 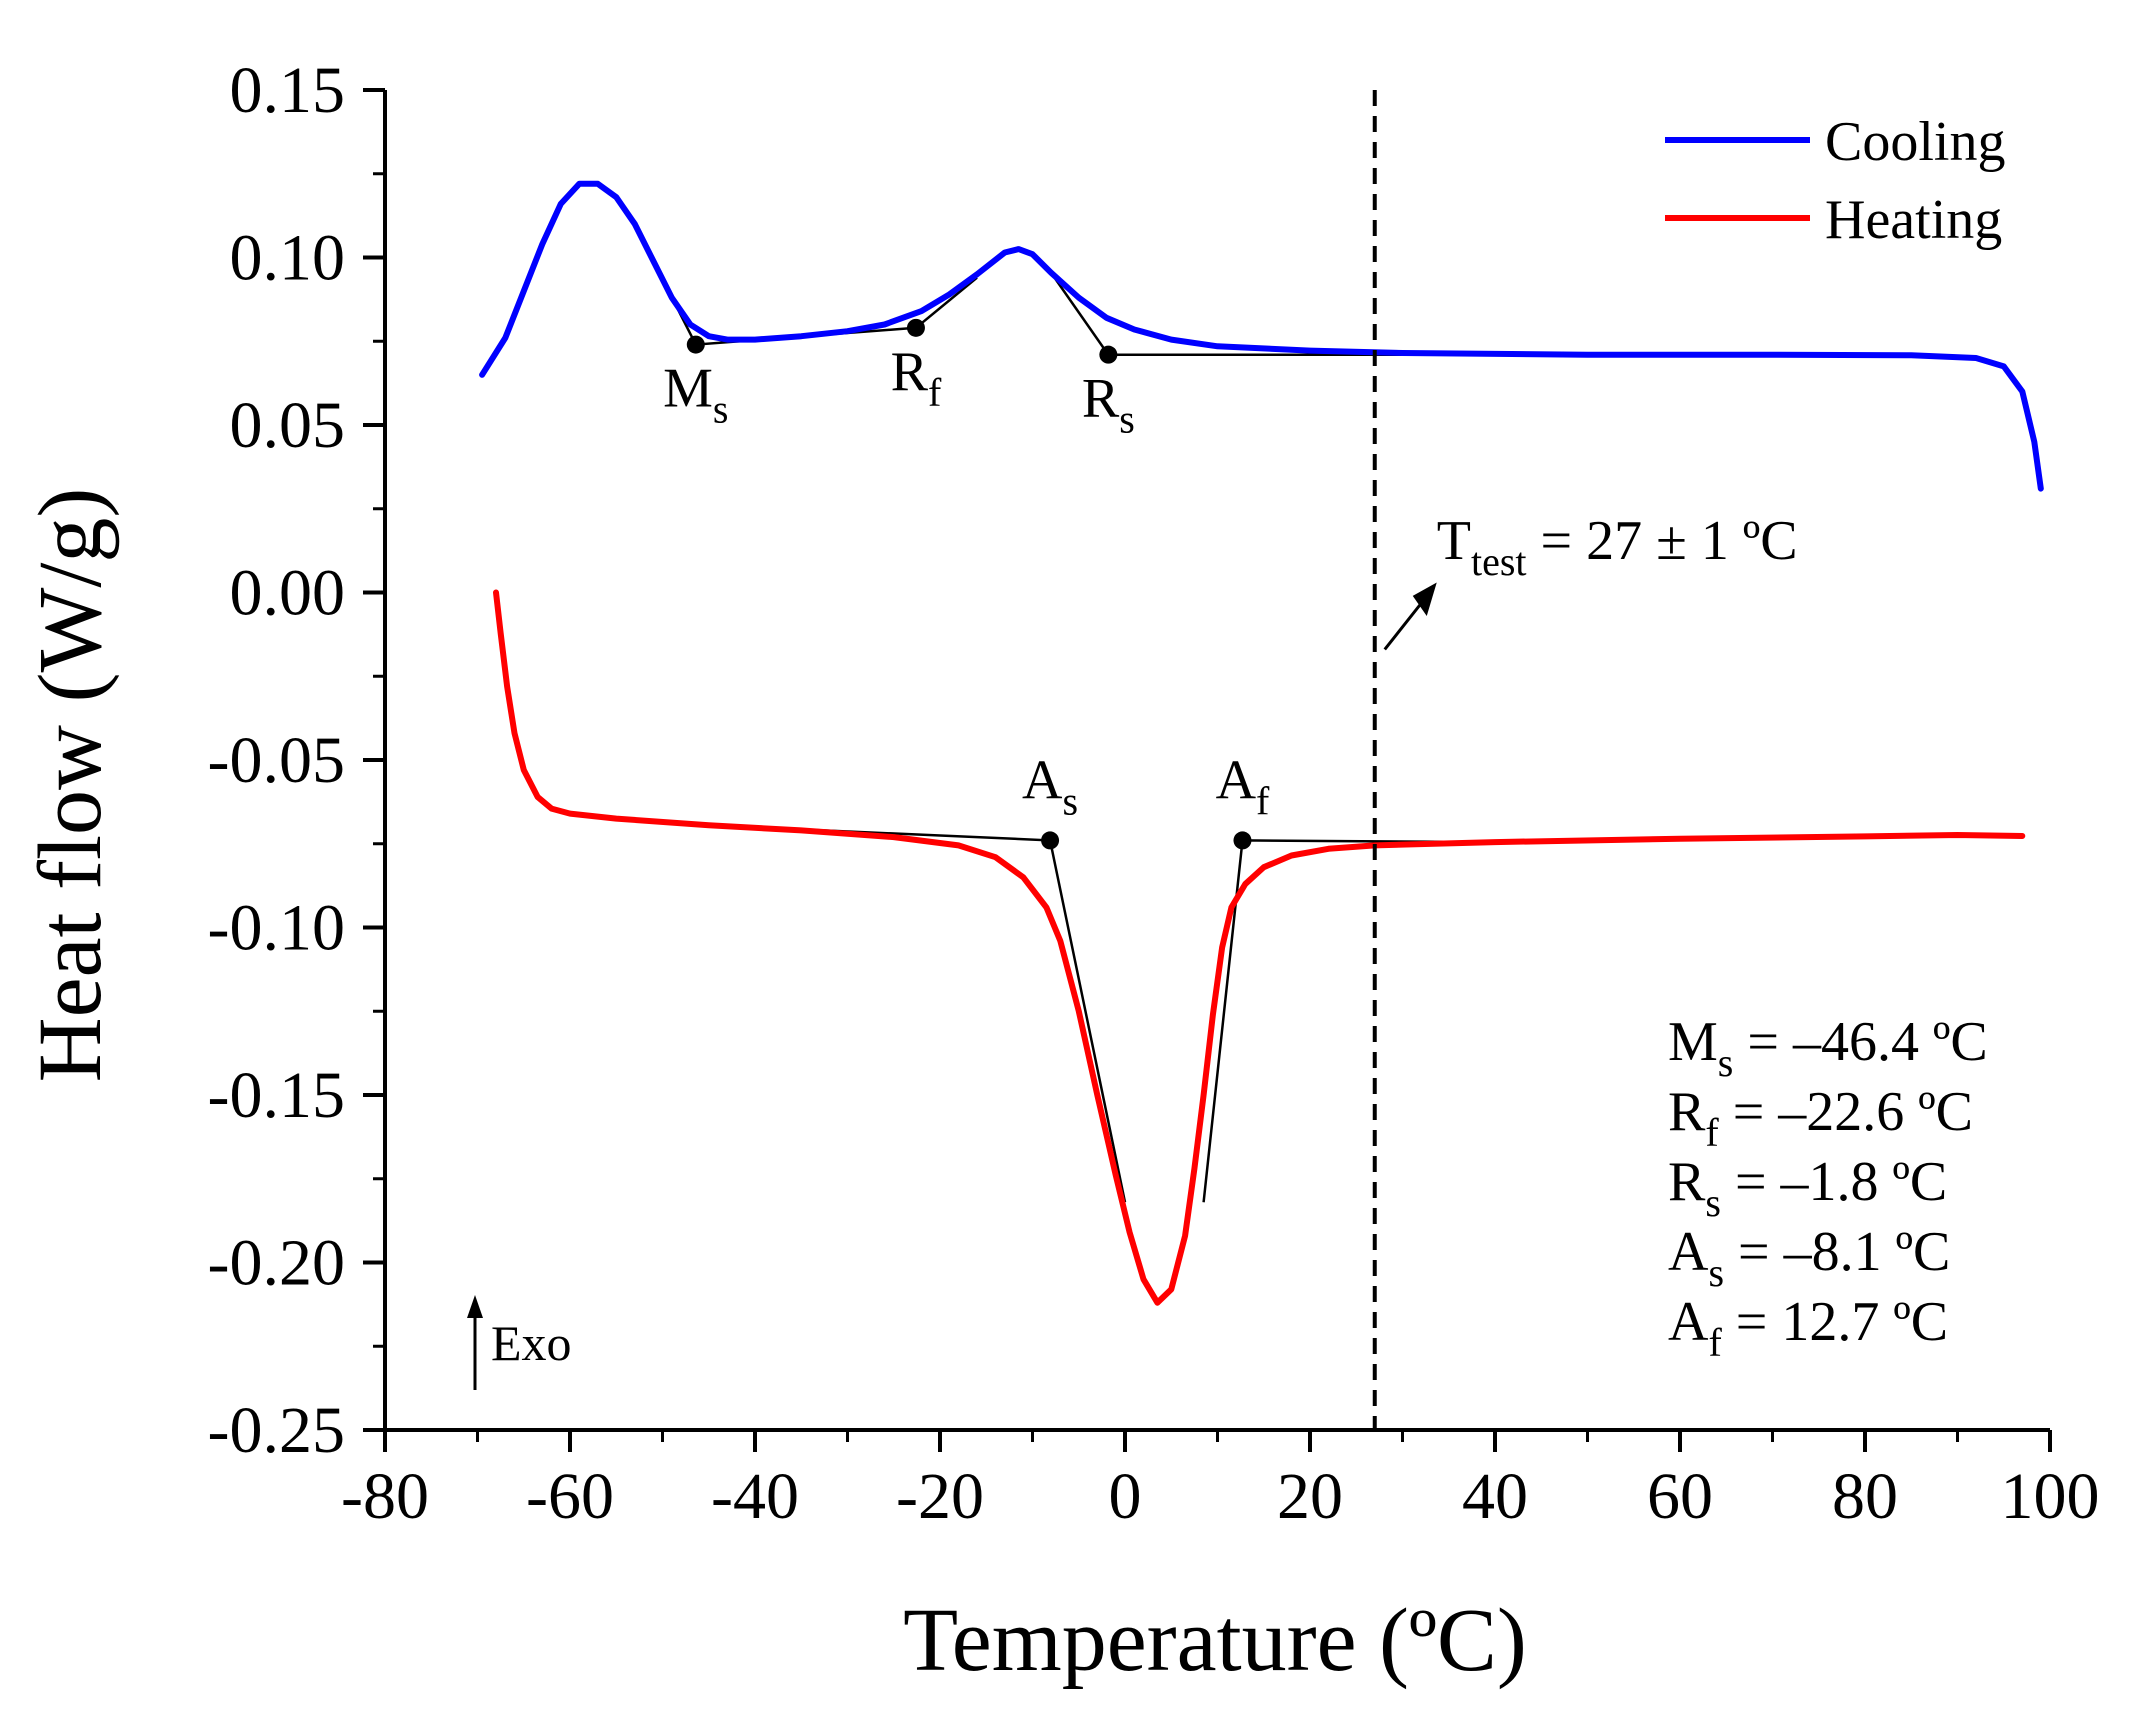 What do you see at coordinates (1050, 786) in the screenshot?
I see `label-As: As` at bounding box center [1050, 786].